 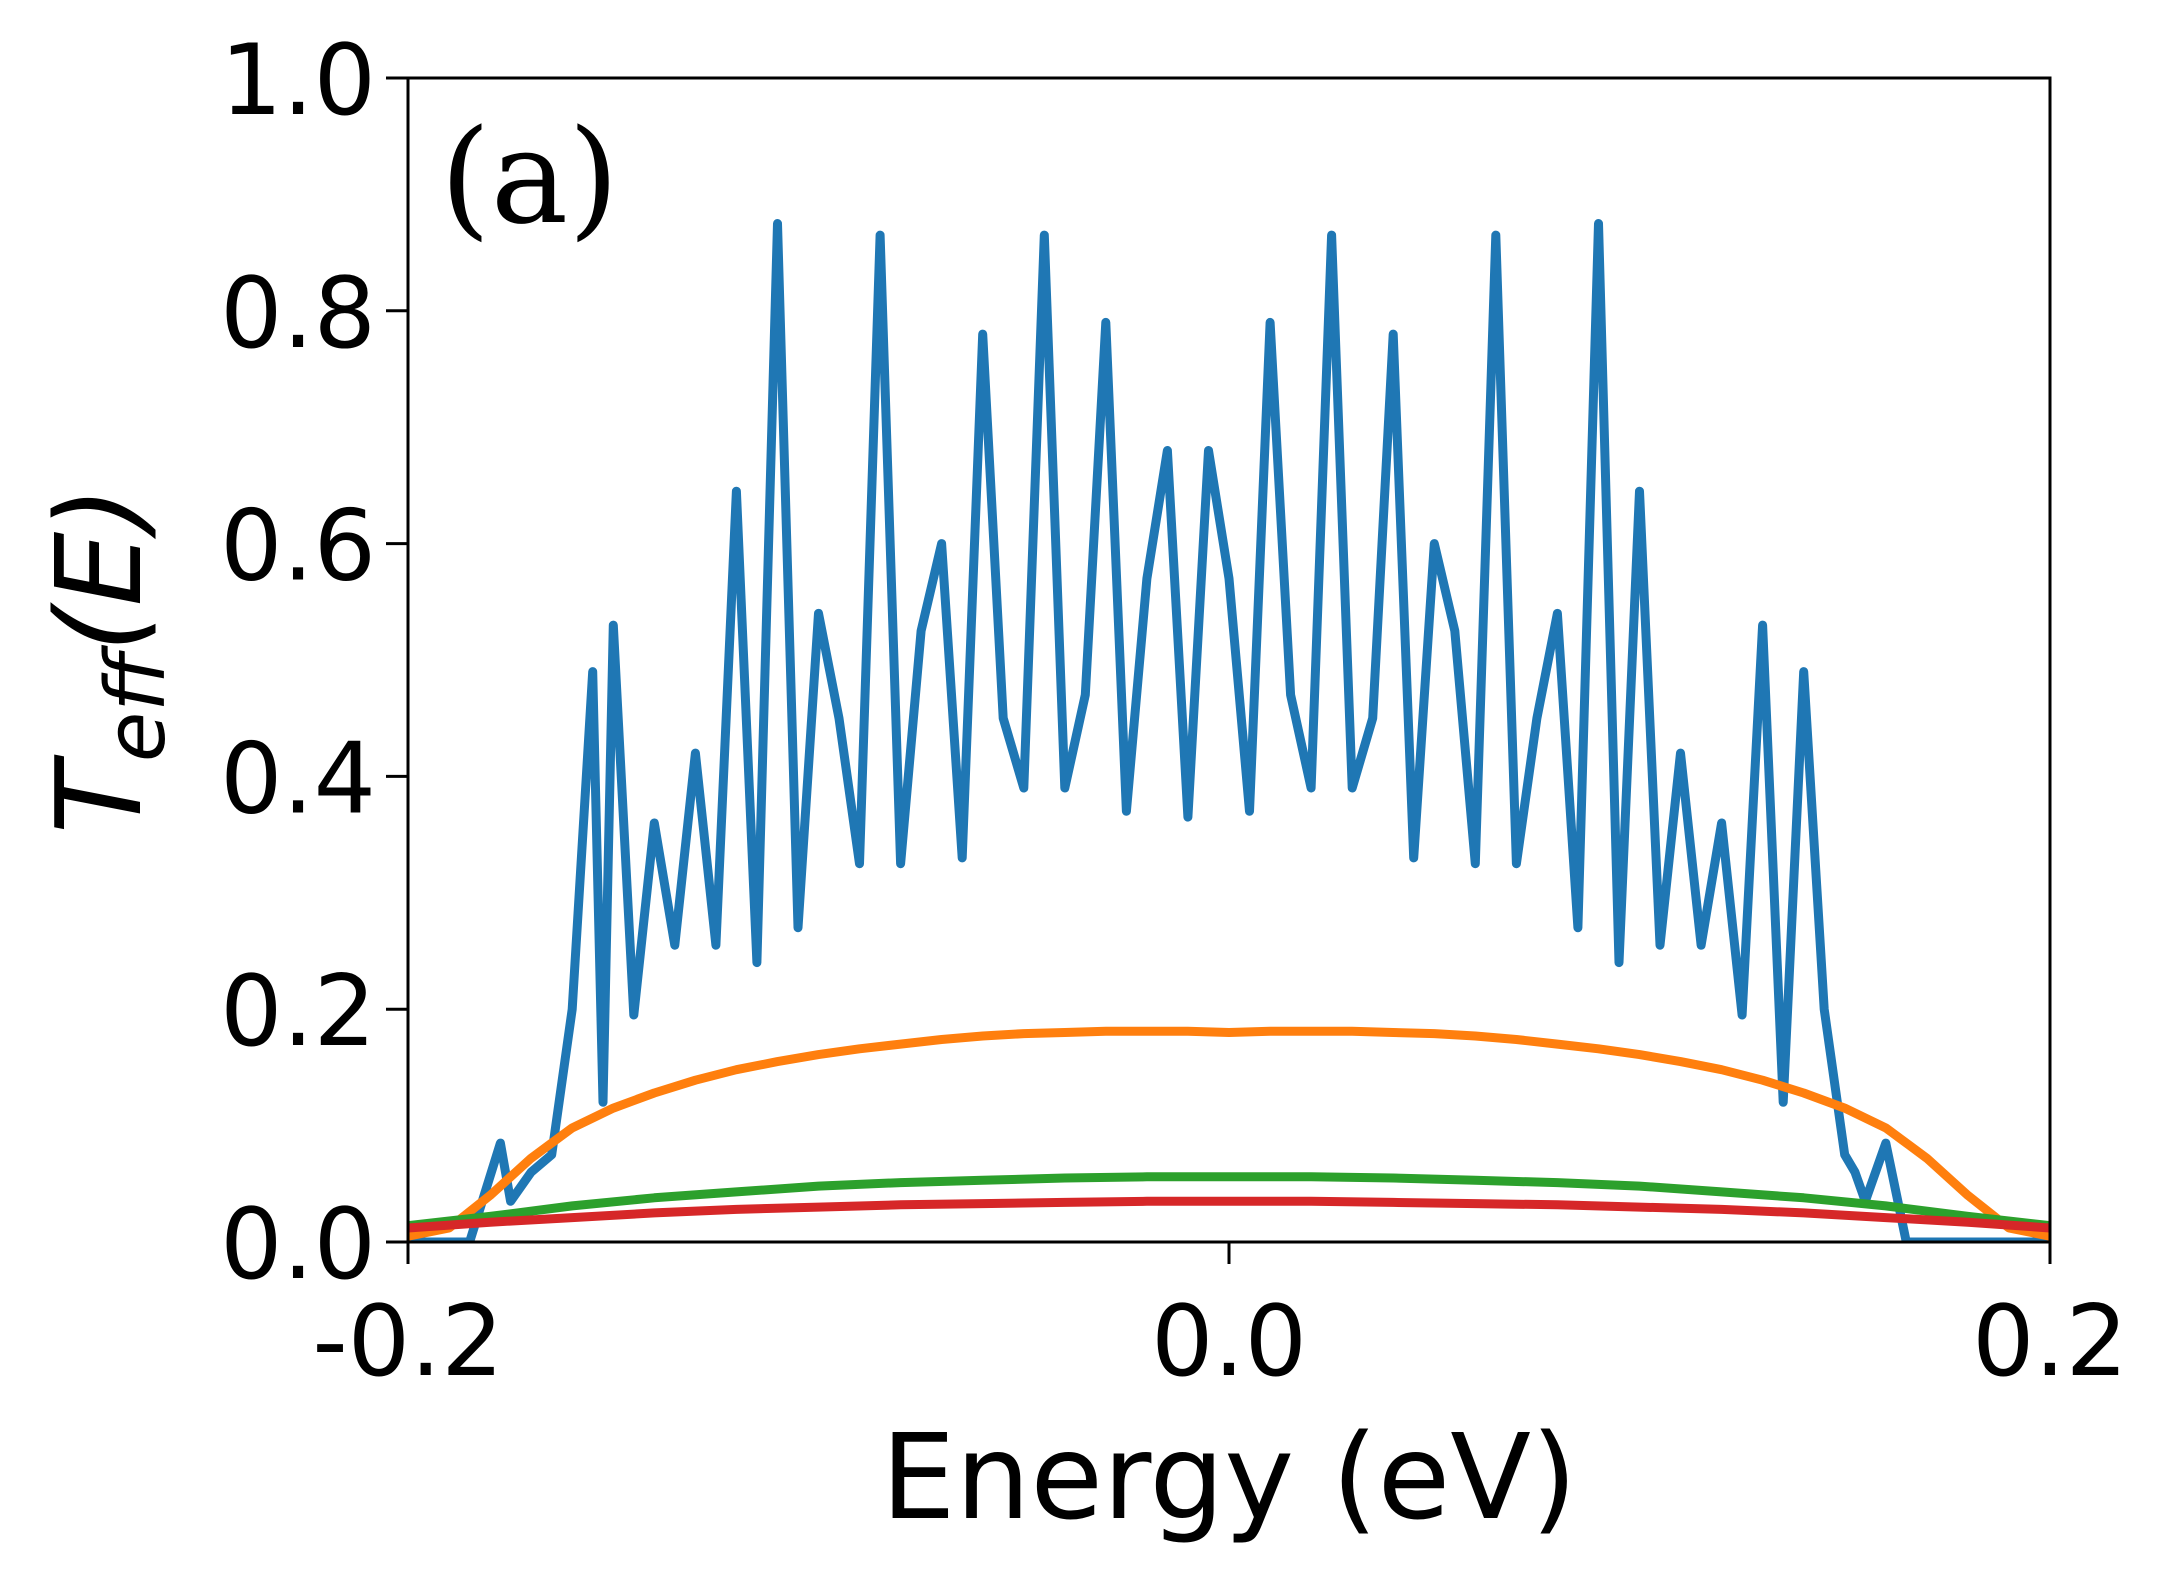 I want to click on series-line-green, so click(x=1229, y=1201).